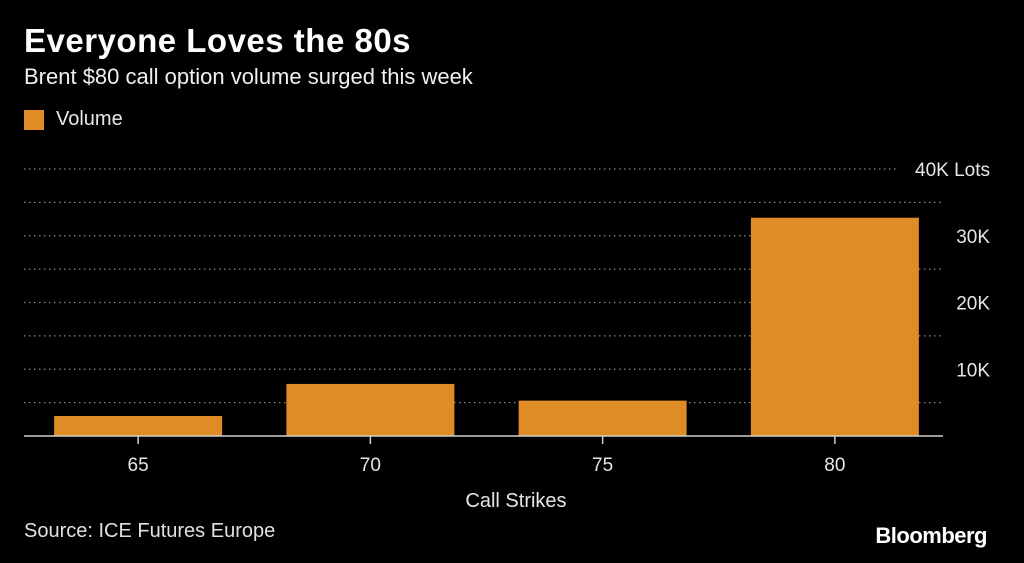 Image resolution: width=1024 pixels, height=563 pixels. What do you see at coordinates (973, 237) in the screenshot?
I see `y-tick-label: 30K` at bounding box center [973, 237].